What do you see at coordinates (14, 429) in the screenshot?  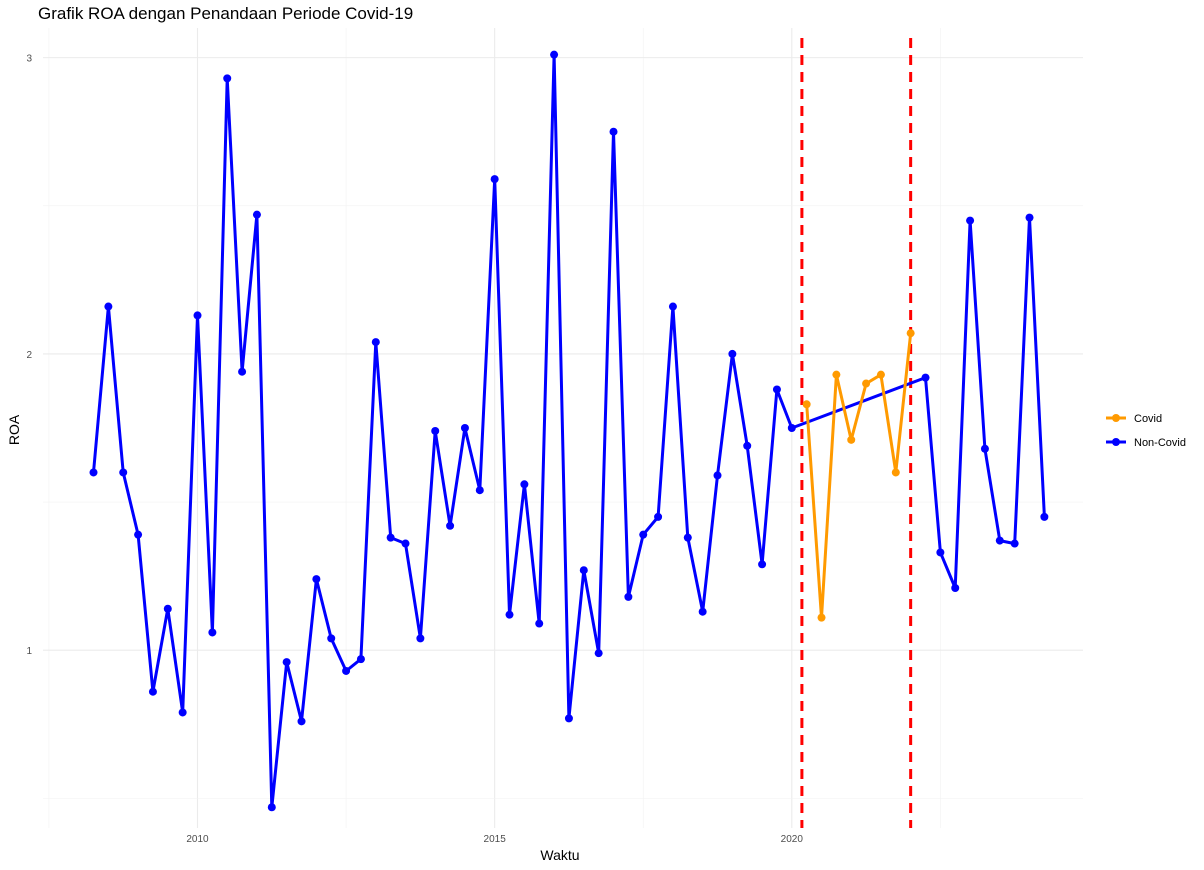 I see `y-axis-title: ROA` at bounding box center [14, 429].